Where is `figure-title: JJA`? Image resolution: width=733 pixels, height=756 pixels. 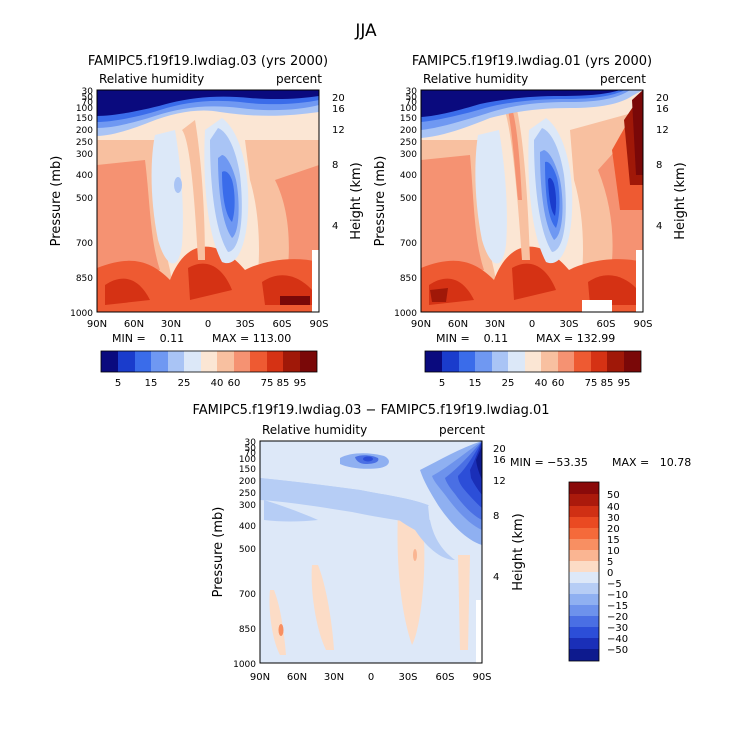 figure-title: JJA is located at coordinates (365, 31).